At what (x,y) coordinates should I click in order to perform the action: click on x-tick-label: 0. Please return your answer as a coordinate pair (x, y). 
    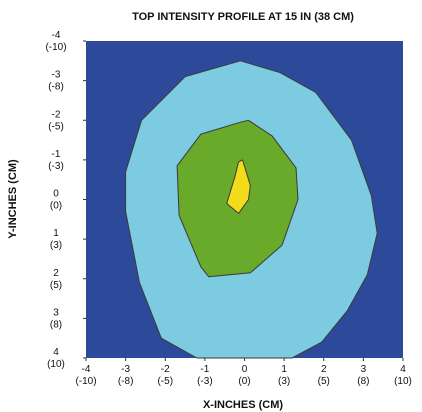
    Looking at the image, I should click on (245, 369).